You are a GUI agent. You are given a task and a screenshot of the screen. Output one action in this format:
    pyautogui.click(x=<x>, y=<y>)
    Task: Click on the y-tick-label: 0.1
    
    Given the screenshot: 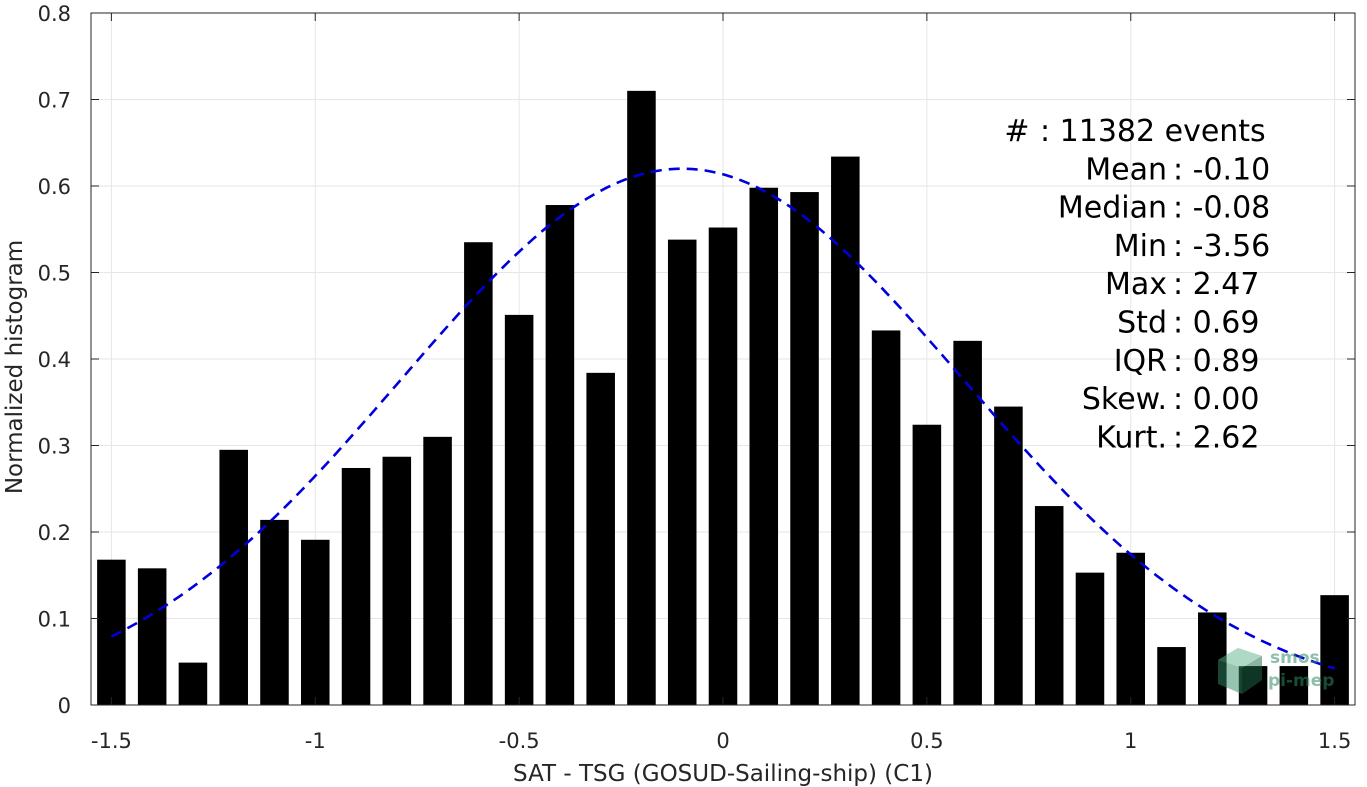 What is the action you would take?
    pyautogui.click(x=54, y=620)
    